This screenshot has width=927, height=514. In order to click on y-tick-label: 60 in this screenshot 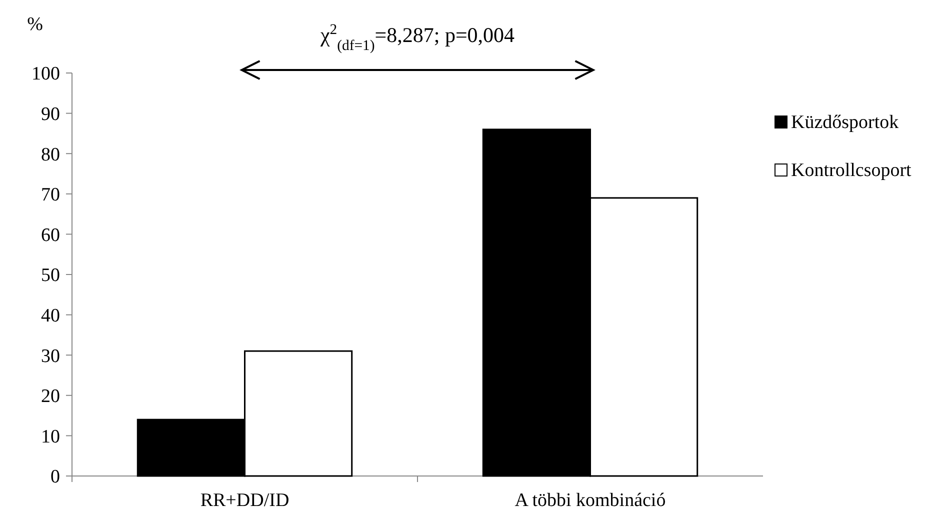, I will do `click(50, 235)`.